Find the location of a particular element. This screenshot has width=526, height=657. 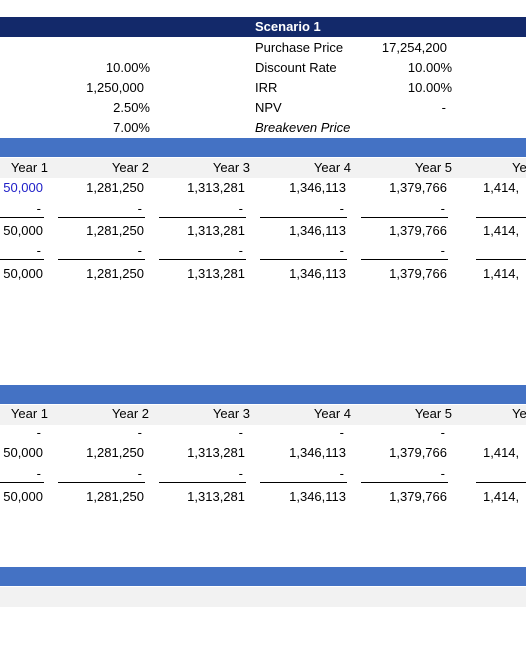

scenario-label: NPV is located at coordinates (268, 107).